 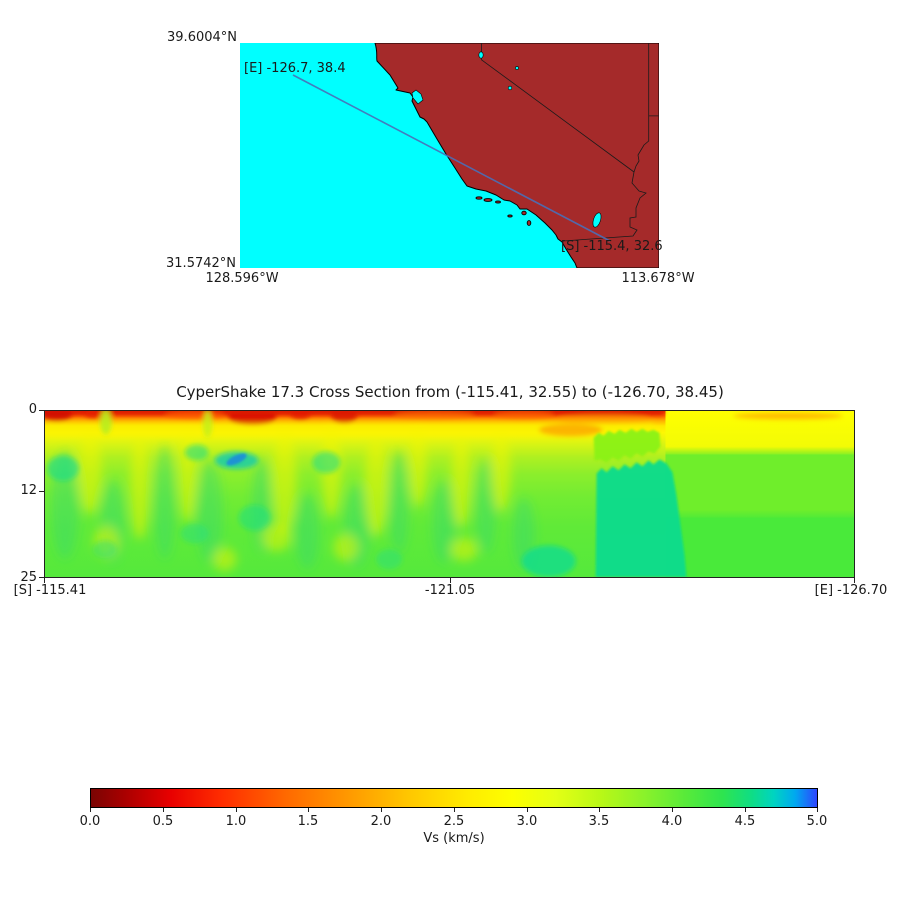 What do you see at coordinates (242, 278) in the screenshot?
I see `map-lon-left-label: 128.596°W` at bounding box center [242, 278].